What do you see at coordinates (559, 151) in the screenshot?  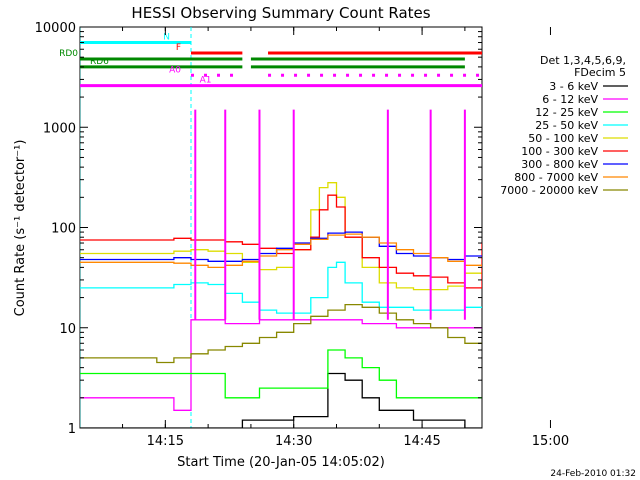 I see `legend-label: 100 - 300 keV` at bounding box center [559, 151].